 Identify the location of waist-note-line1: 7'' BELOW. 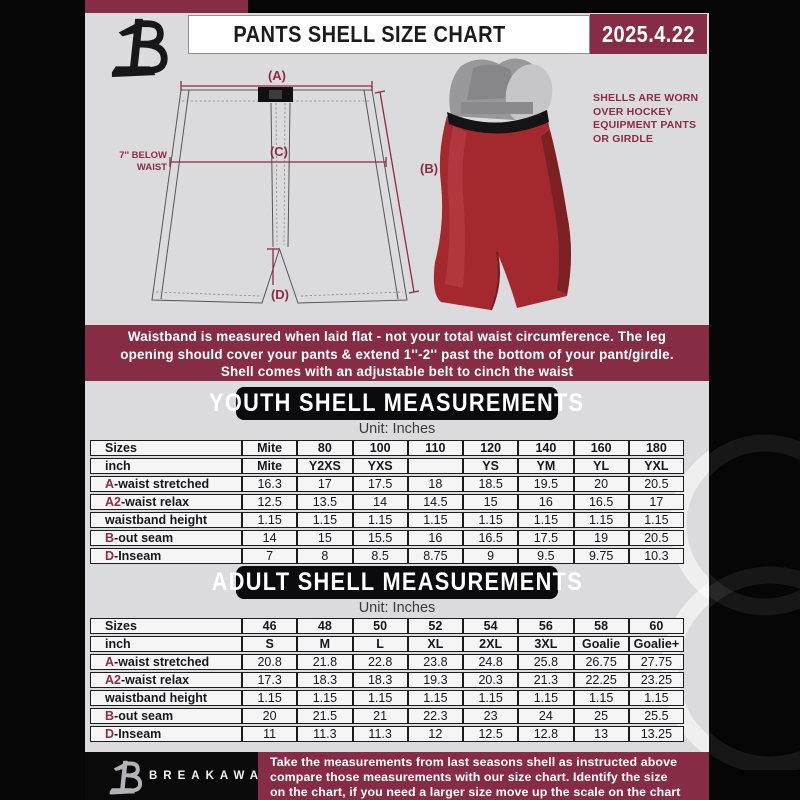
(143, 155).